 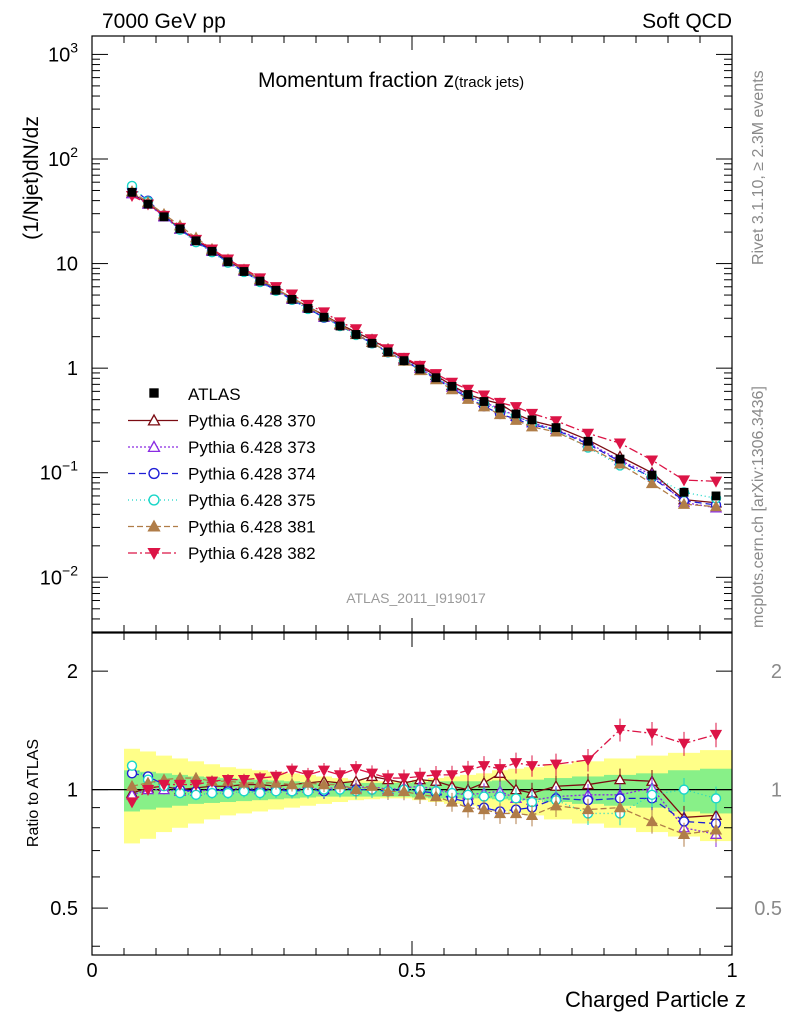 What do you see at coordinates (391, 80) in the screenshot?
I see `plot-title: Momentum fraction z(track jets)` at bounding box center [391, 80].